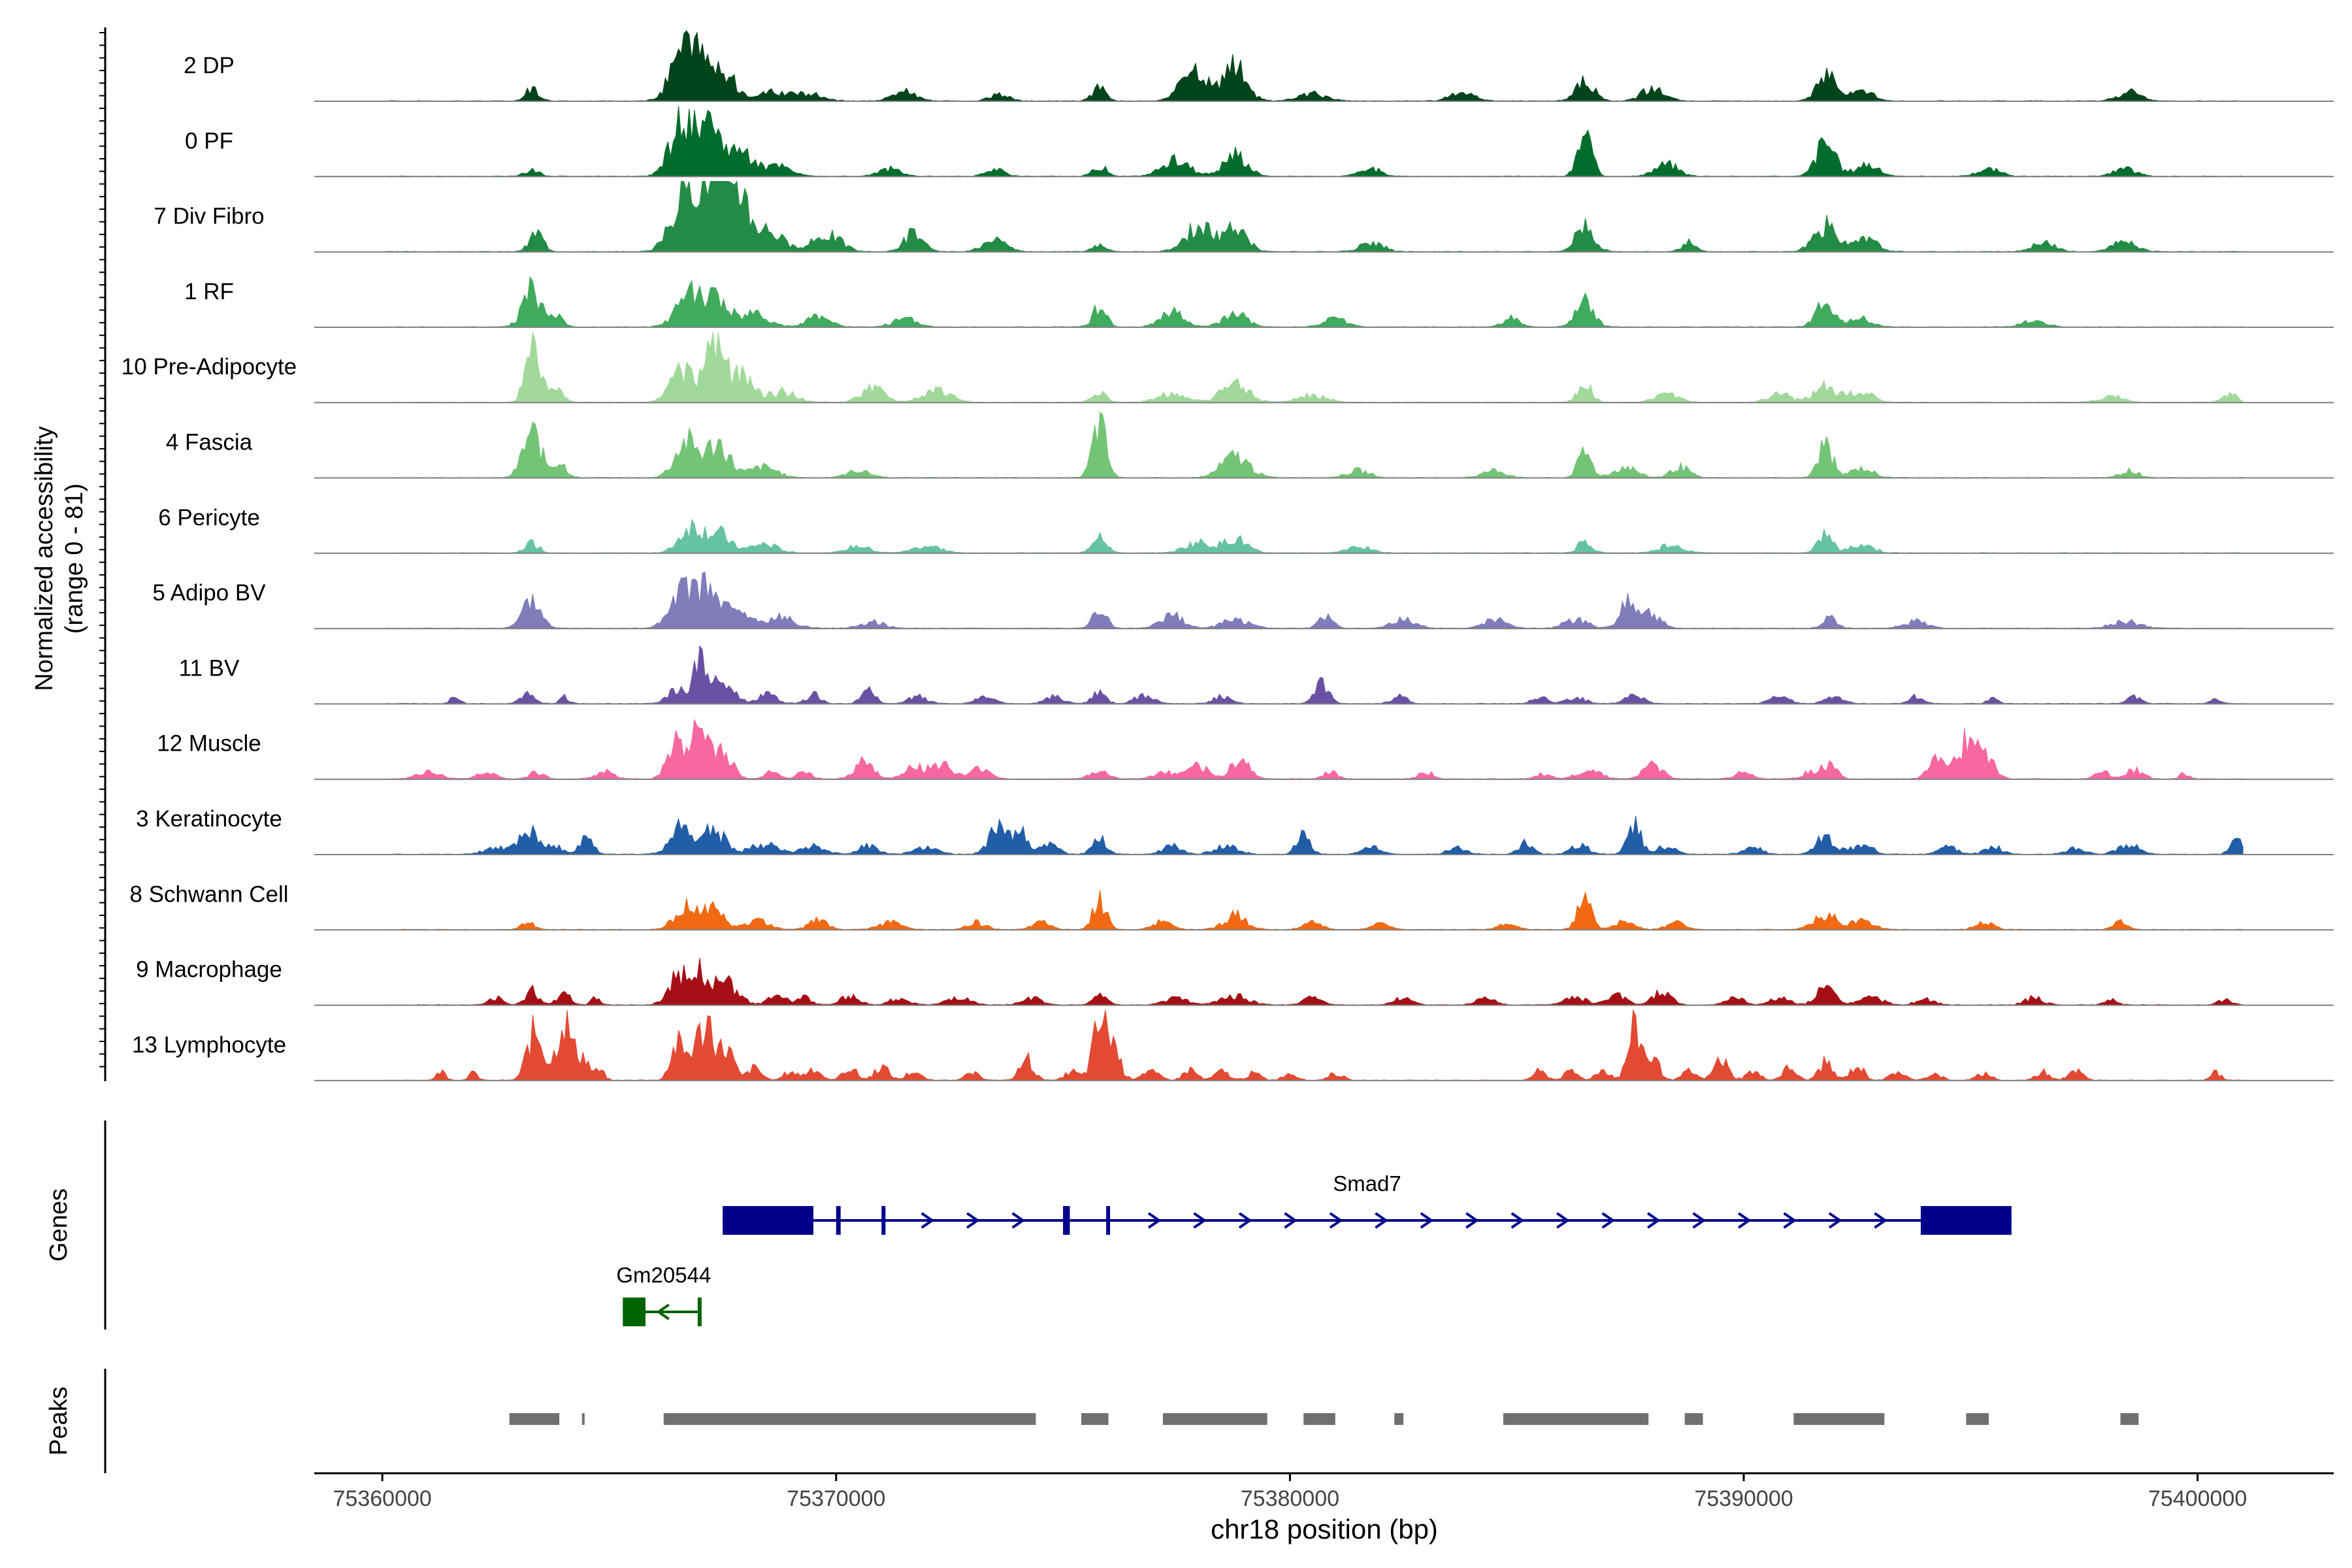 This screenshot has width=2352, height=1568. Describe the element at coordinates (382, 1498) in the screenshot. I see `x-tick-label: 75360000` at that location.